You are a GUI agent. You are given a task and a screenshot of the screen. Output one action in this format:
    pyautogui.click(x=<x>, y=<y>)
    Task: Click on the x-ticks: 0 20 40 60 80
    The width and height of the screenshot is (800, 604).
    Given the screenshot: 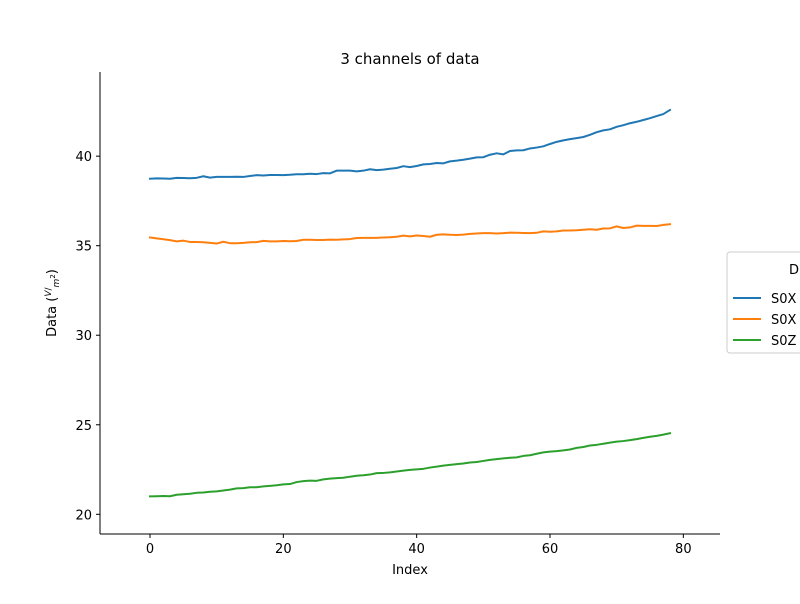 What is the action you would take?
    pyautogui.click(x=419, y=545)
    